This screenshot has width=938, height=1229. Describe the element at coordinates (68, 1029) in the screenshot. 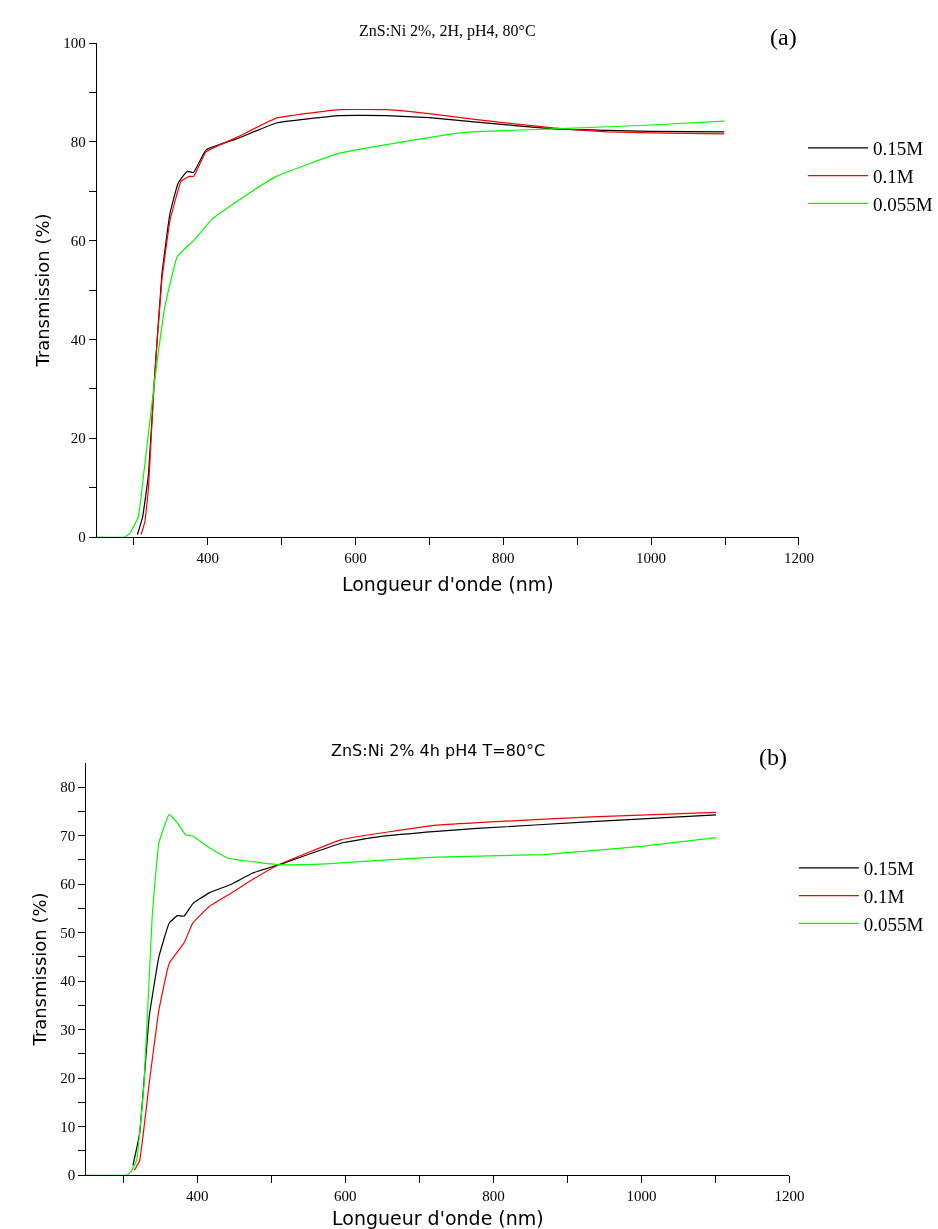

I see `y-tick-label: 30` at that location.